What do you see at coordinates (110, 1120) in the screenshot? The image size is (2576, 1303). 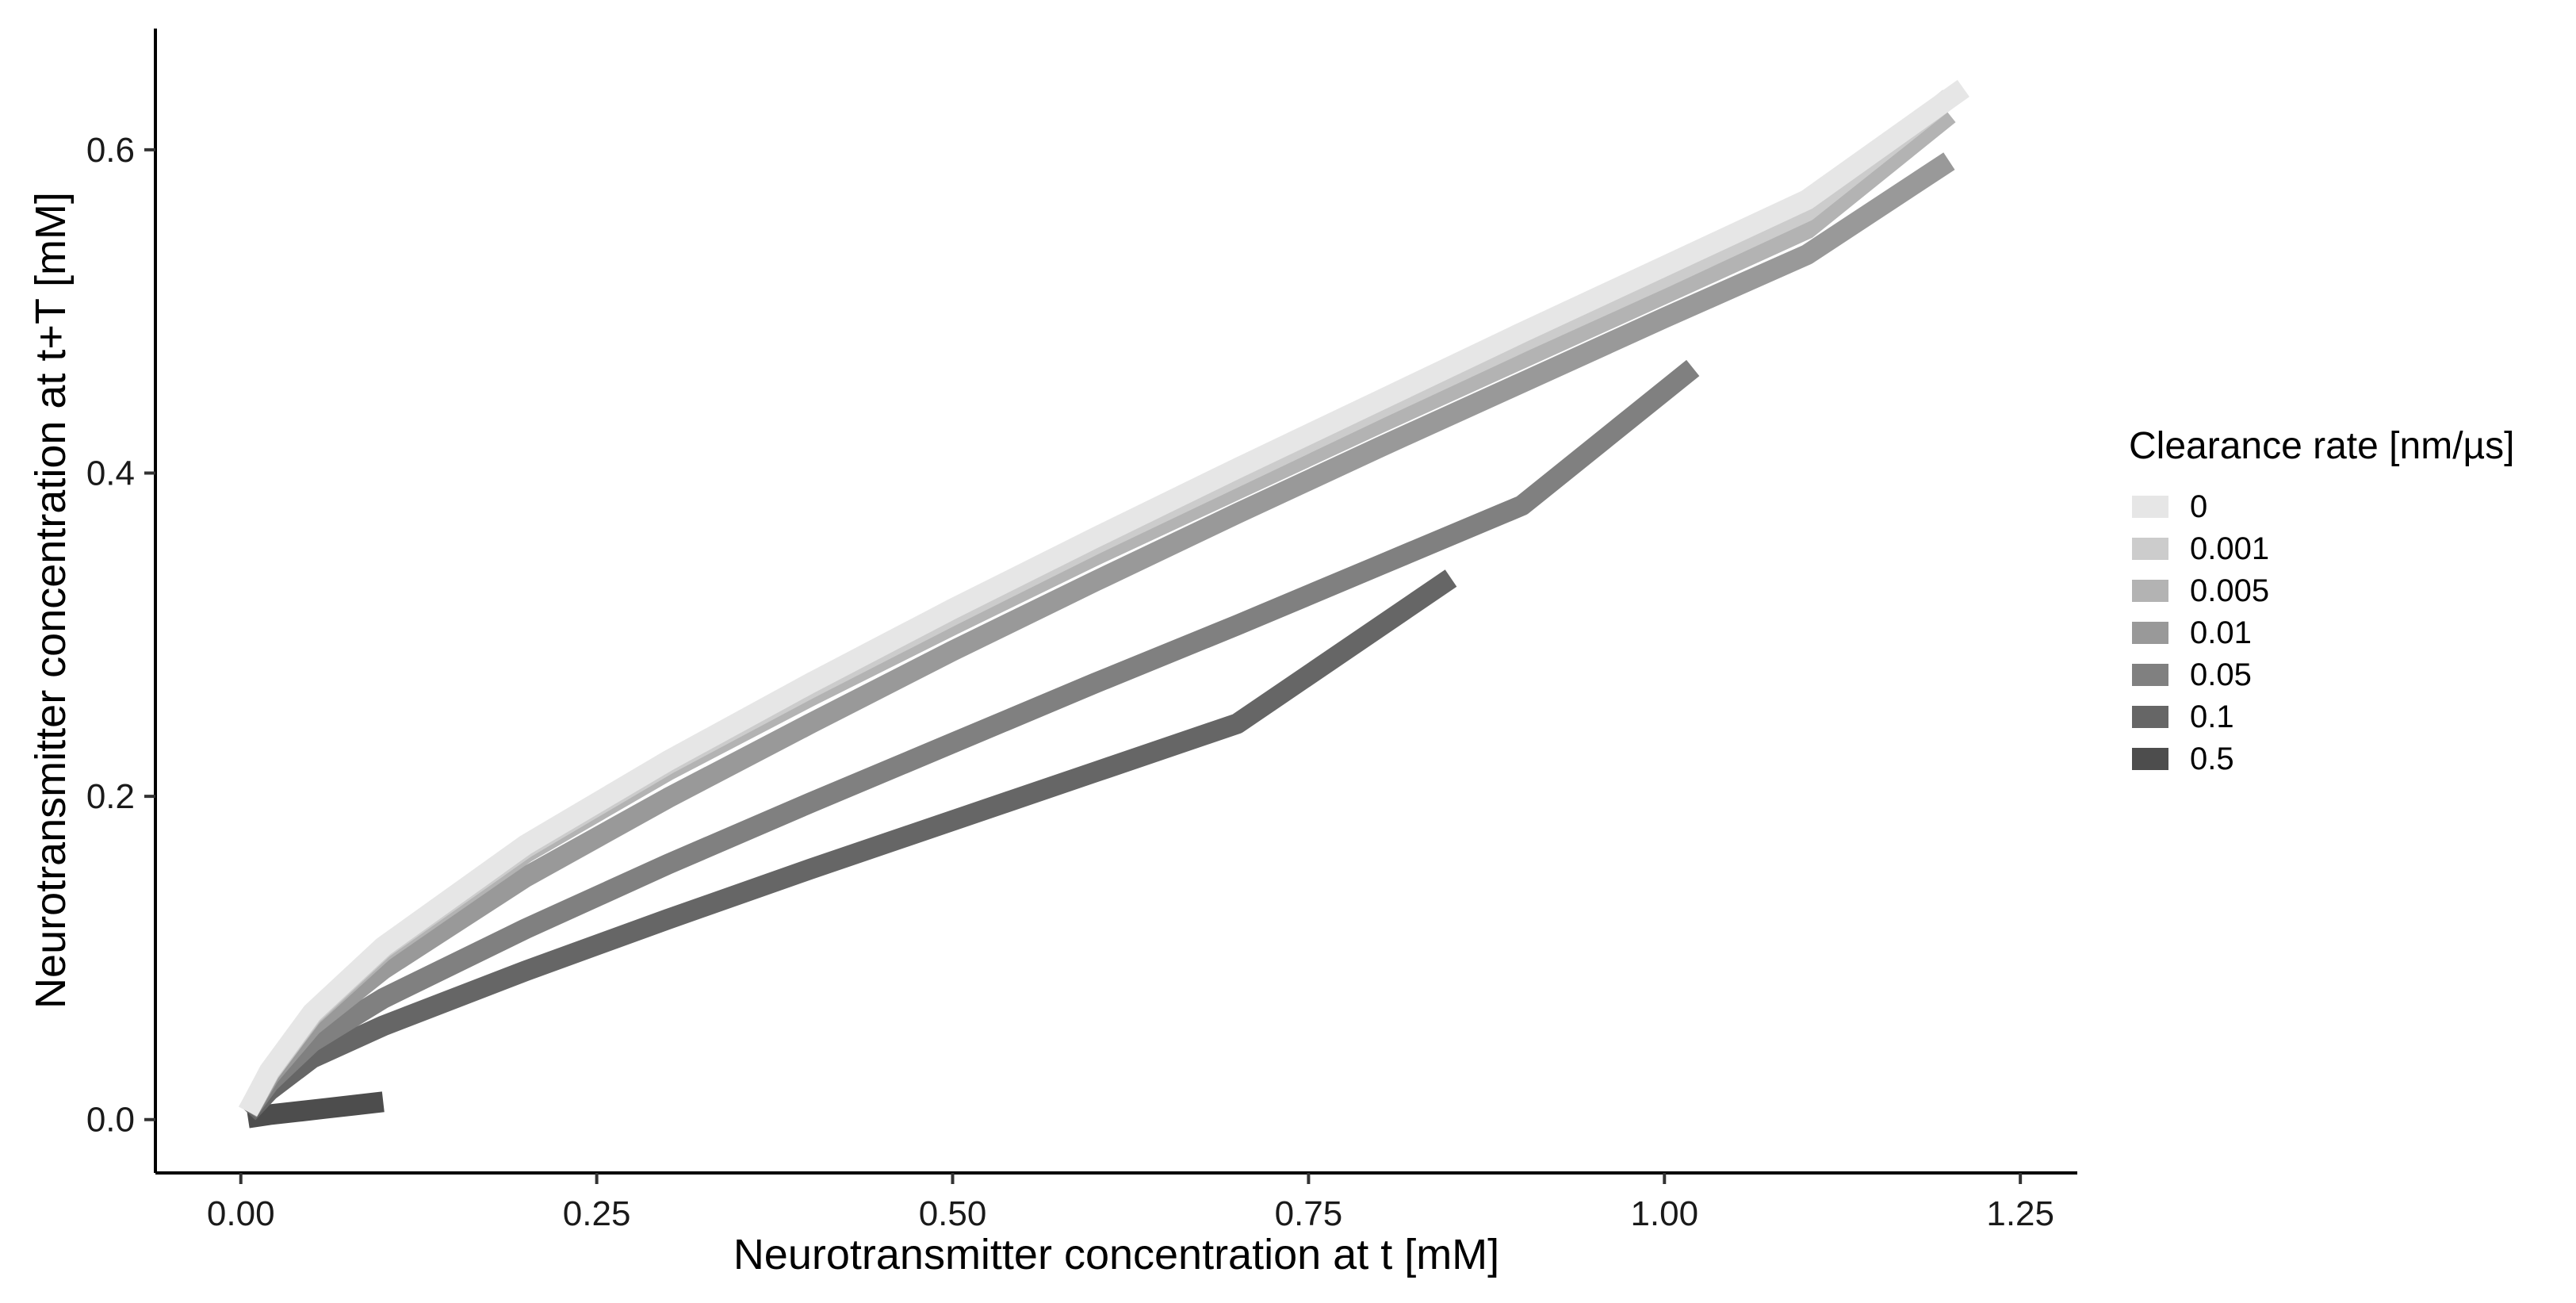 I see `y-tick-label: 0.0` at bounding box center [110, 1120].